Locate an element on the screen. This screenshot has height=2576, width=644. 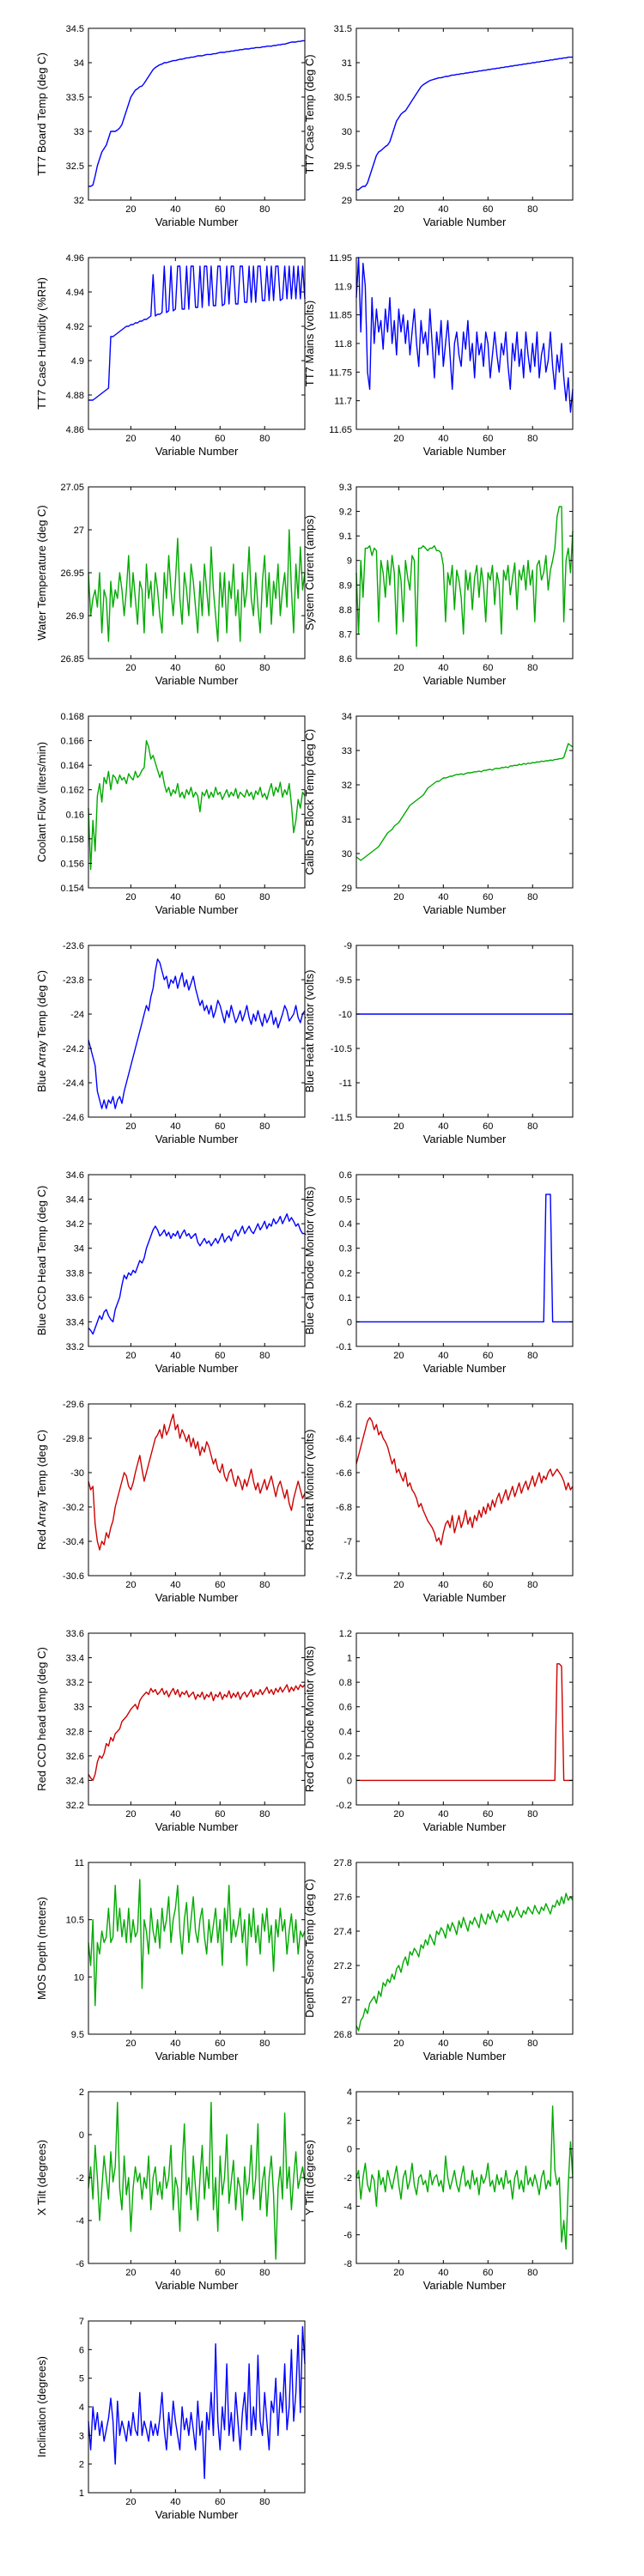
y-tick-label: -8 is located at coordinates (347, 2264).